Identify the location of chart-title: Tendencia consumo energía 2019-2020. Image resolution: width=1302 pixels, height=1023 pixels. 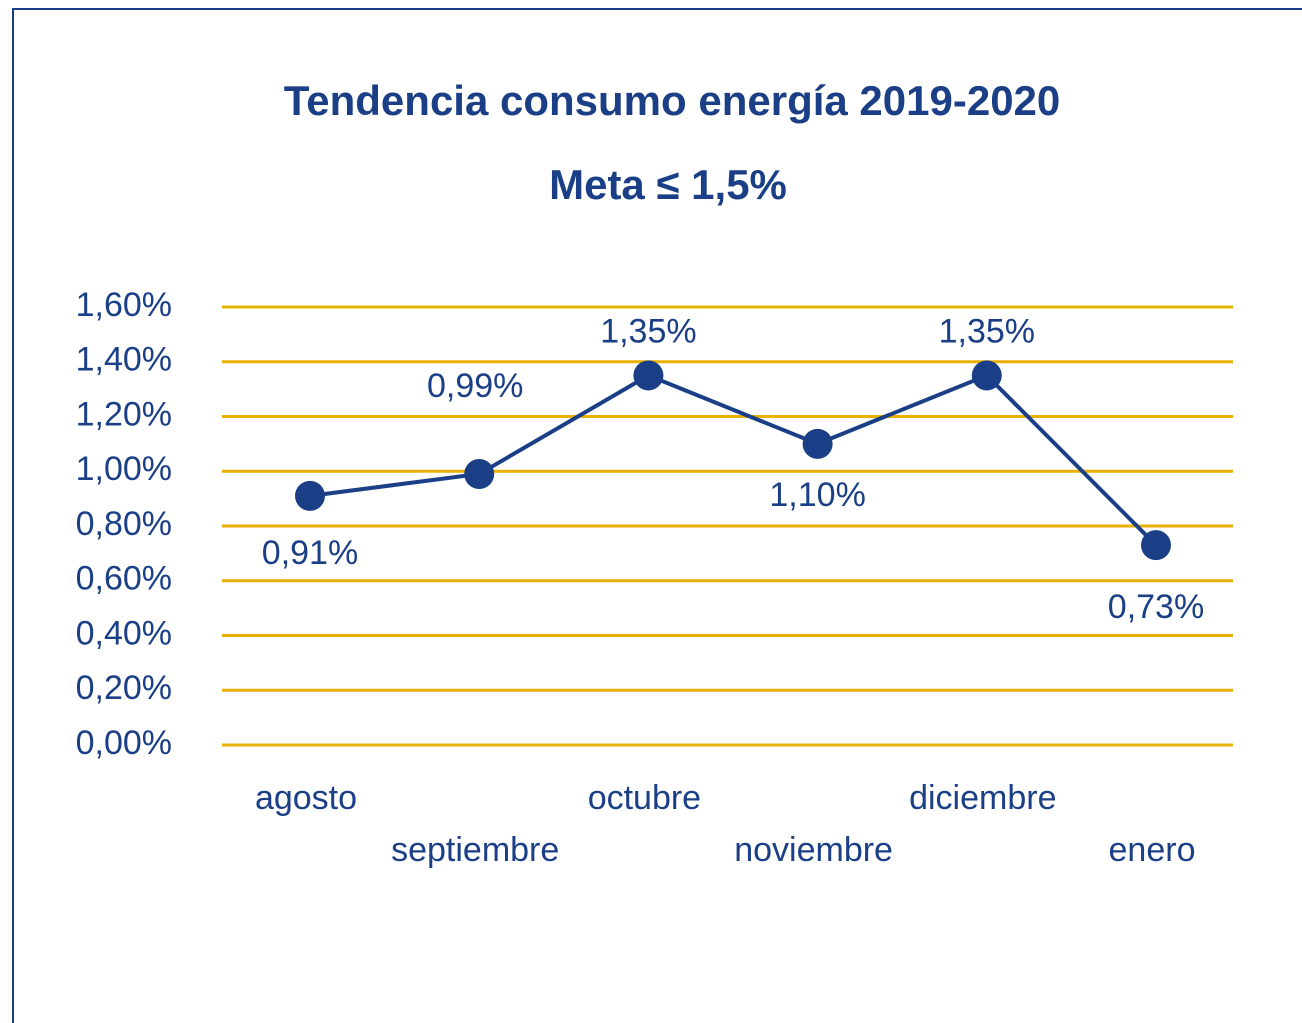
(672, 100).